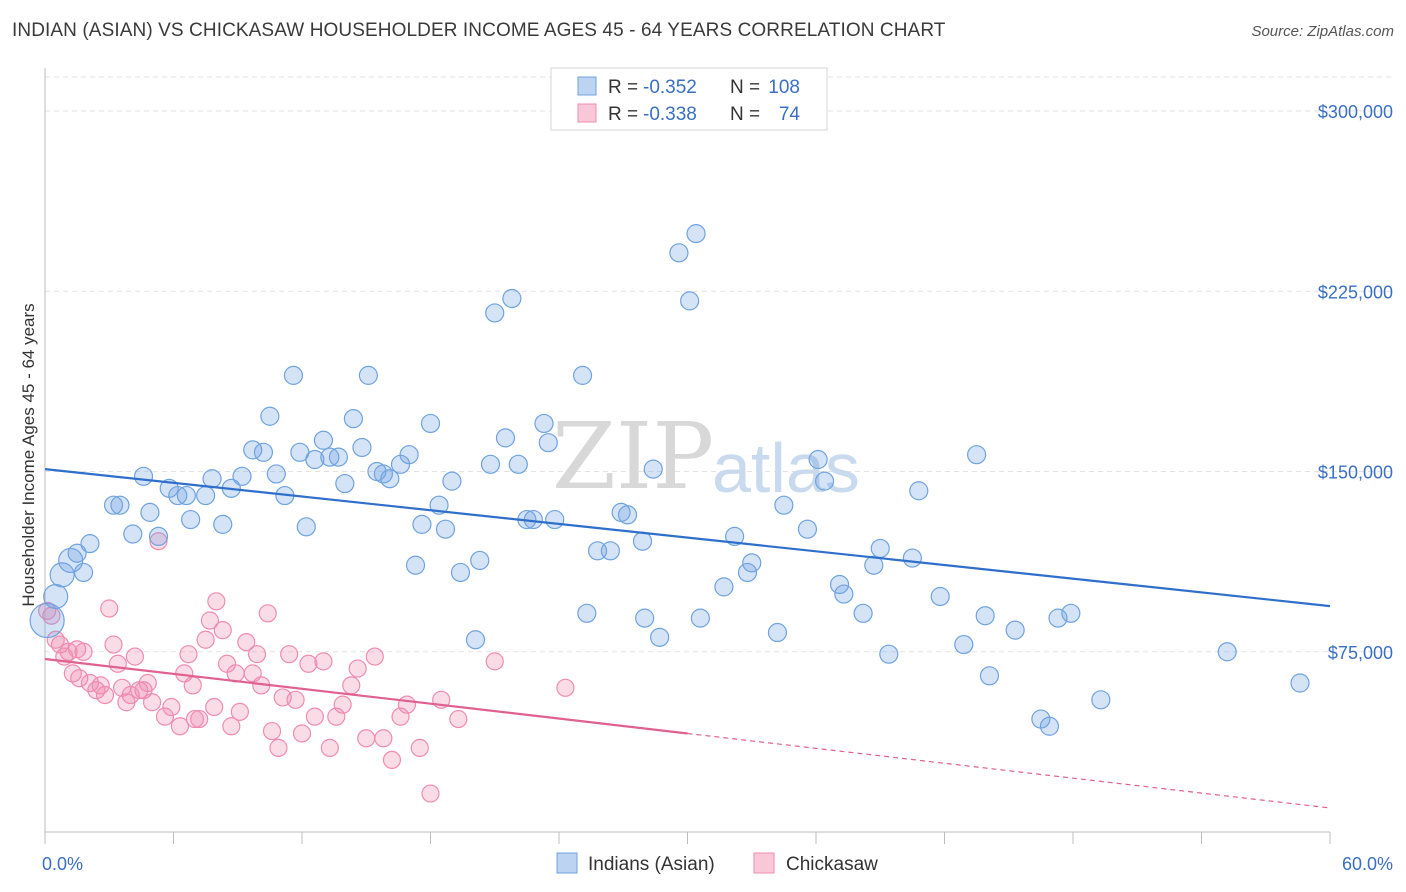  What do you see at coordinates (687, 538) in the screenshot?
I see `trend-line-indians-asian` at bounding box center [687, 538].